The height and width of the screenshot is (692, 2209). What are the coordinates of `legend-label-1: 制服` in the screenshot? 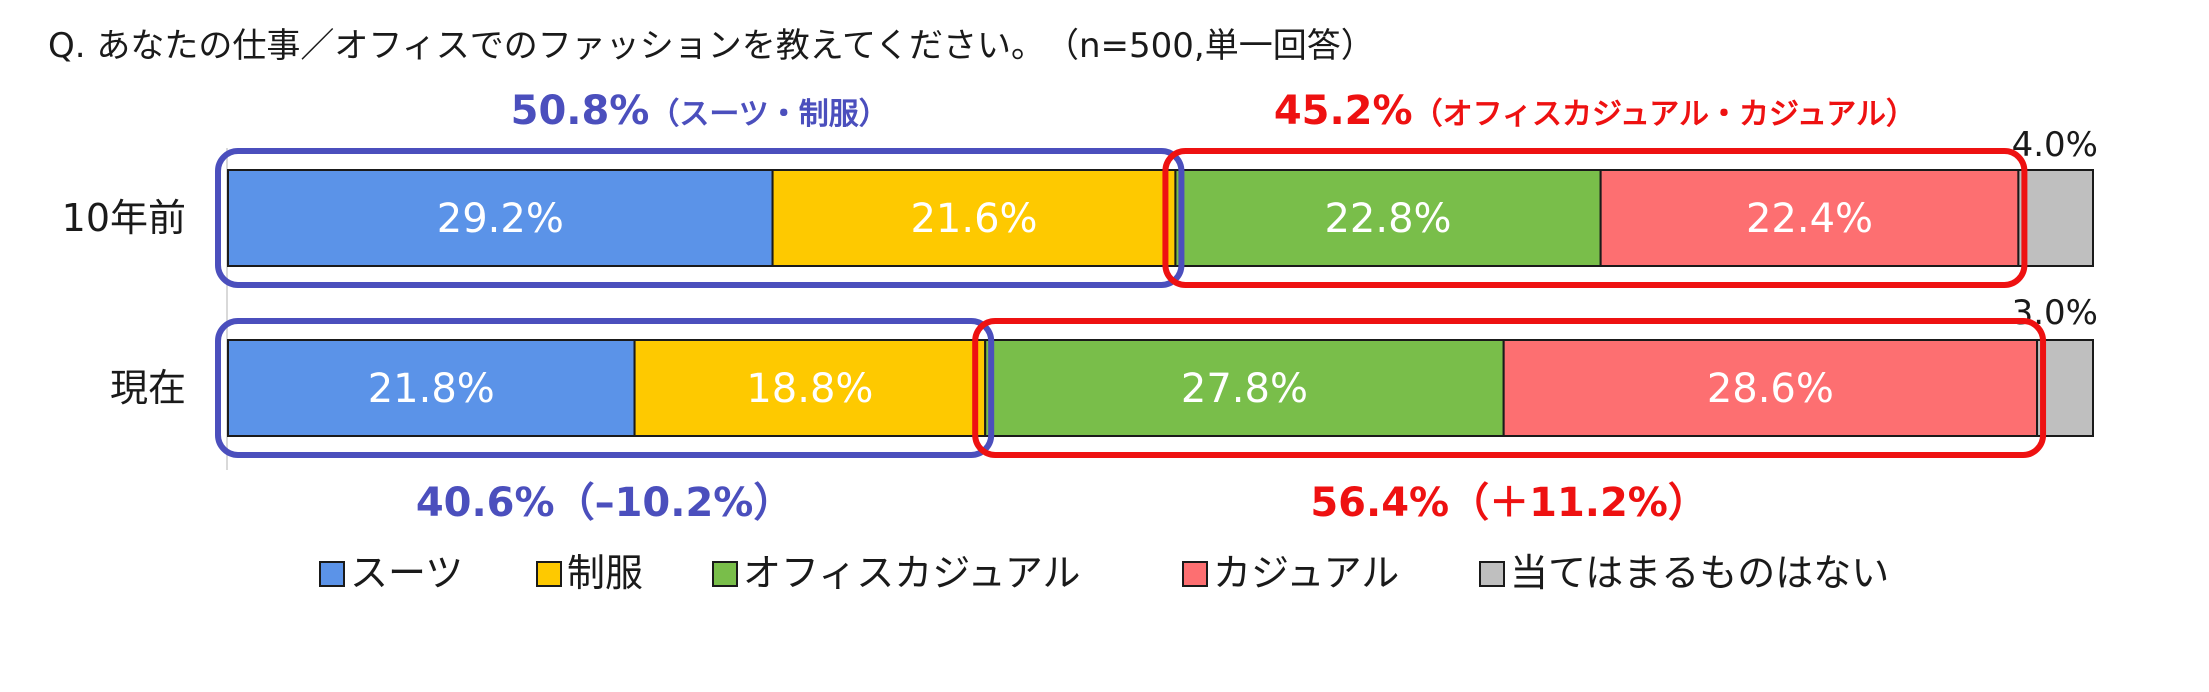 It's located at (605, 573).